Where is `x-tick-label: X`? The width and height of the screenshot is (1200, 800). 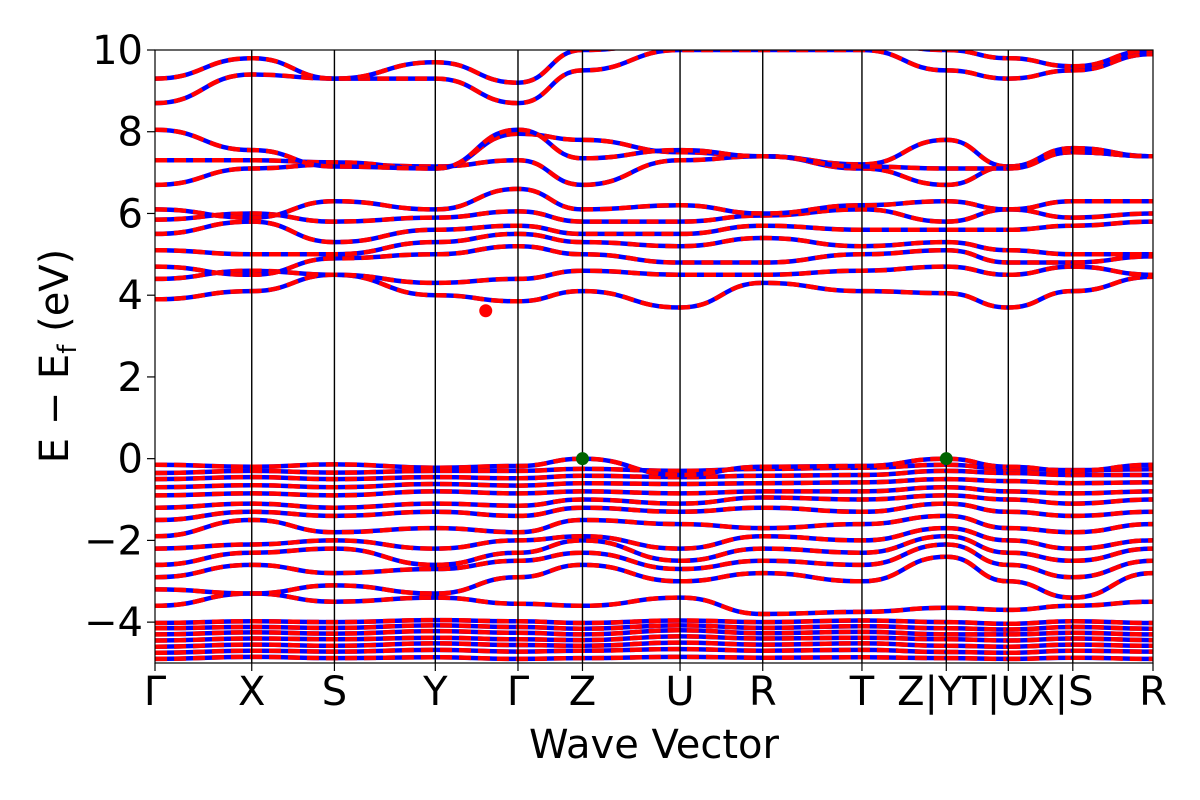
x-tick-label: X is located at coordinates (251, 692).